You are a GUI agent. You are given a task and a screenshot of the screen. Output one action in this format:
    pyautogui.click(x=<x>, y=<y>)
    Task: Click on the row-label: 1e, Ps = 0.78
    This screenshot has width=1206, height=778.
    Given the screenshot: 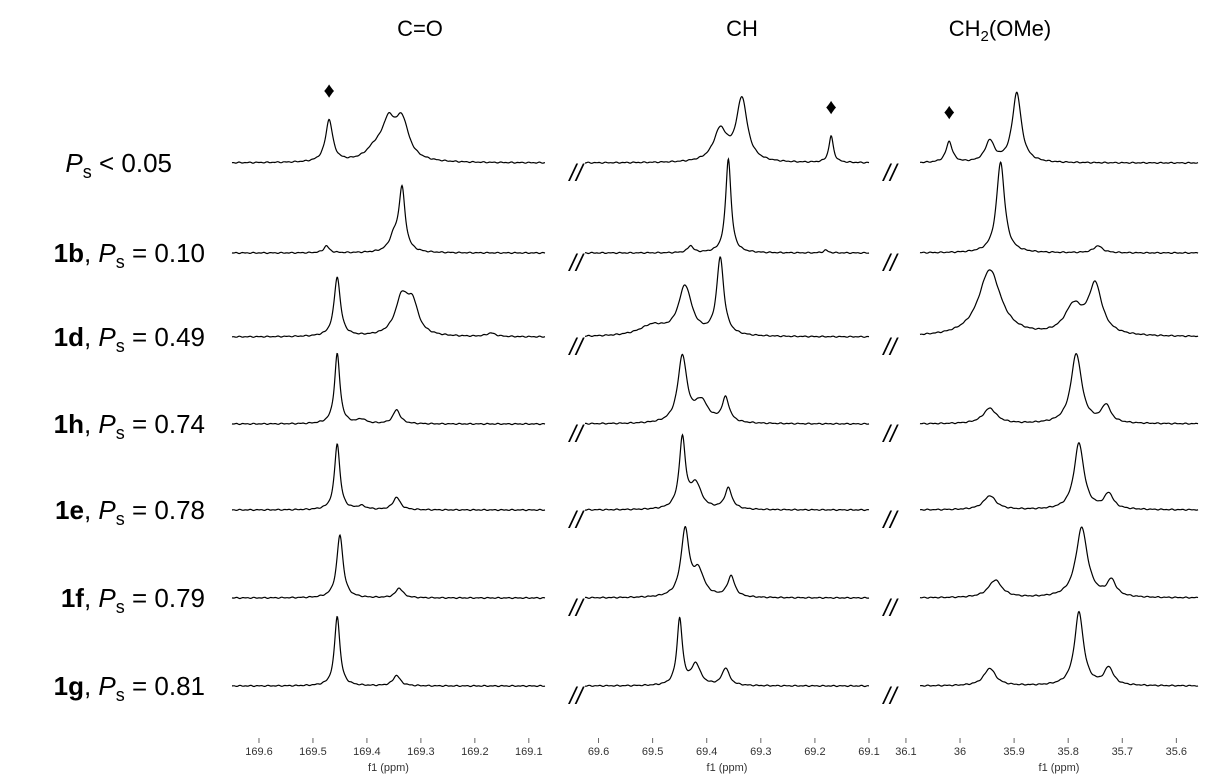 What is the action you would take?
    pyautogui.click(x=130, y=512)
    